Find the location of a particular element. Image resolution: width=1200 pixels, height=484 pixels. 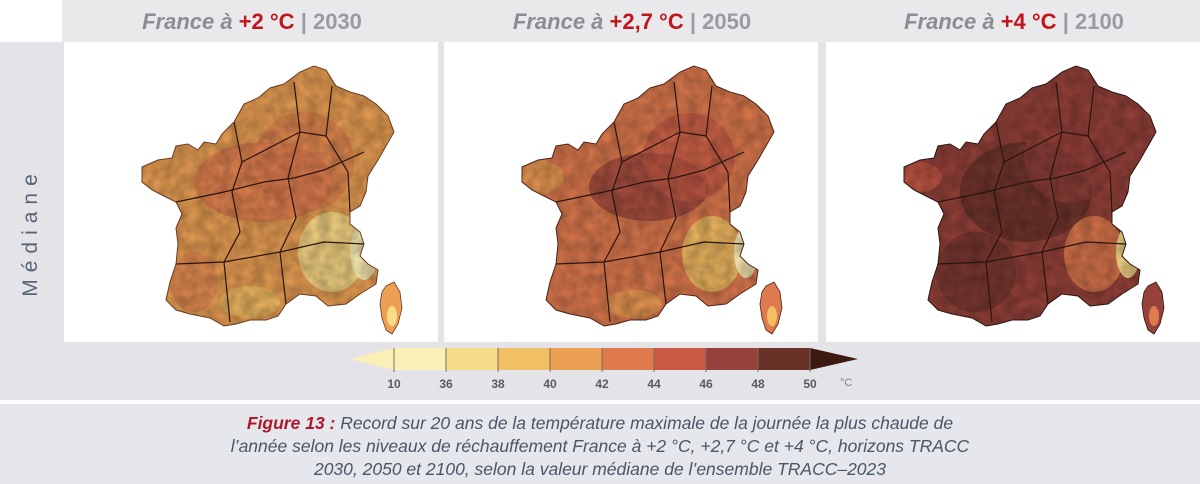

panel-warming-level: +2 °C is located at coordinates (266, 21).